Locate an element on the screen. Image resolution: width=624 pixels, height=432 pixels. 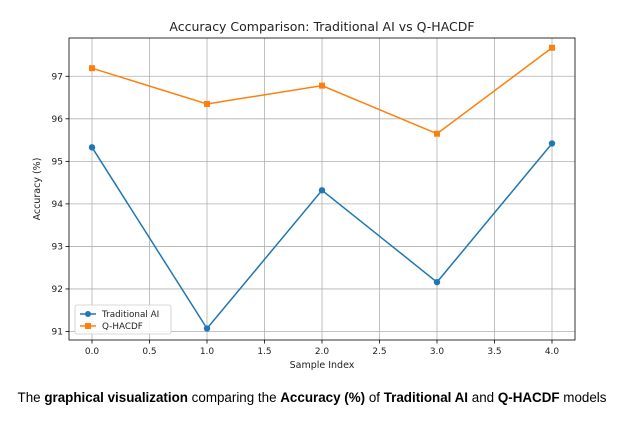
x-tick-label: 3.5 is located at coordinates (494, 352).